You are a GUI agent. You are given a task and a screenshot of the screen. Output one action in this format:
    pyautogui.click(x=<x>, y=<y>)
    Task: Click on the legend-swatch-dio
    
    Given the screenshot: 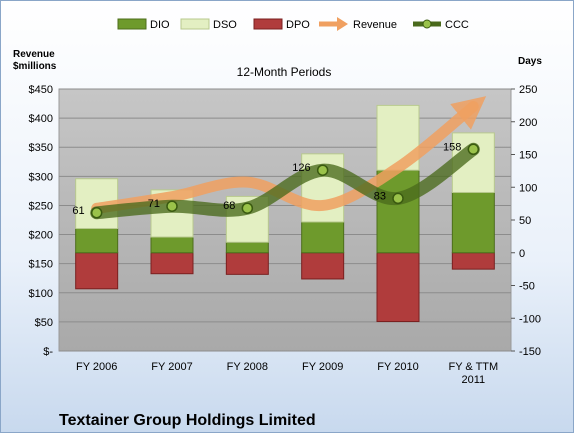 What is the action you would take?
    pyautogui.click(x=132, y=24)
    